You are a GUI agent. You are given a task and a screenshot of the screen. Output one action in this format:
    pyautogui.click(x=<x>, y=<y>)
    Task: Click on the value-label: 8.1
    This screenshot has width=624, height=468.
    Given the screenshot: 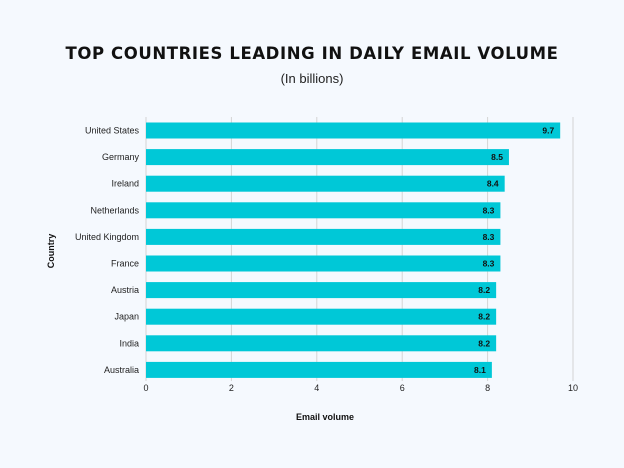 What is the action you would take?
    pyautogui.click(x=480, y=370)
    